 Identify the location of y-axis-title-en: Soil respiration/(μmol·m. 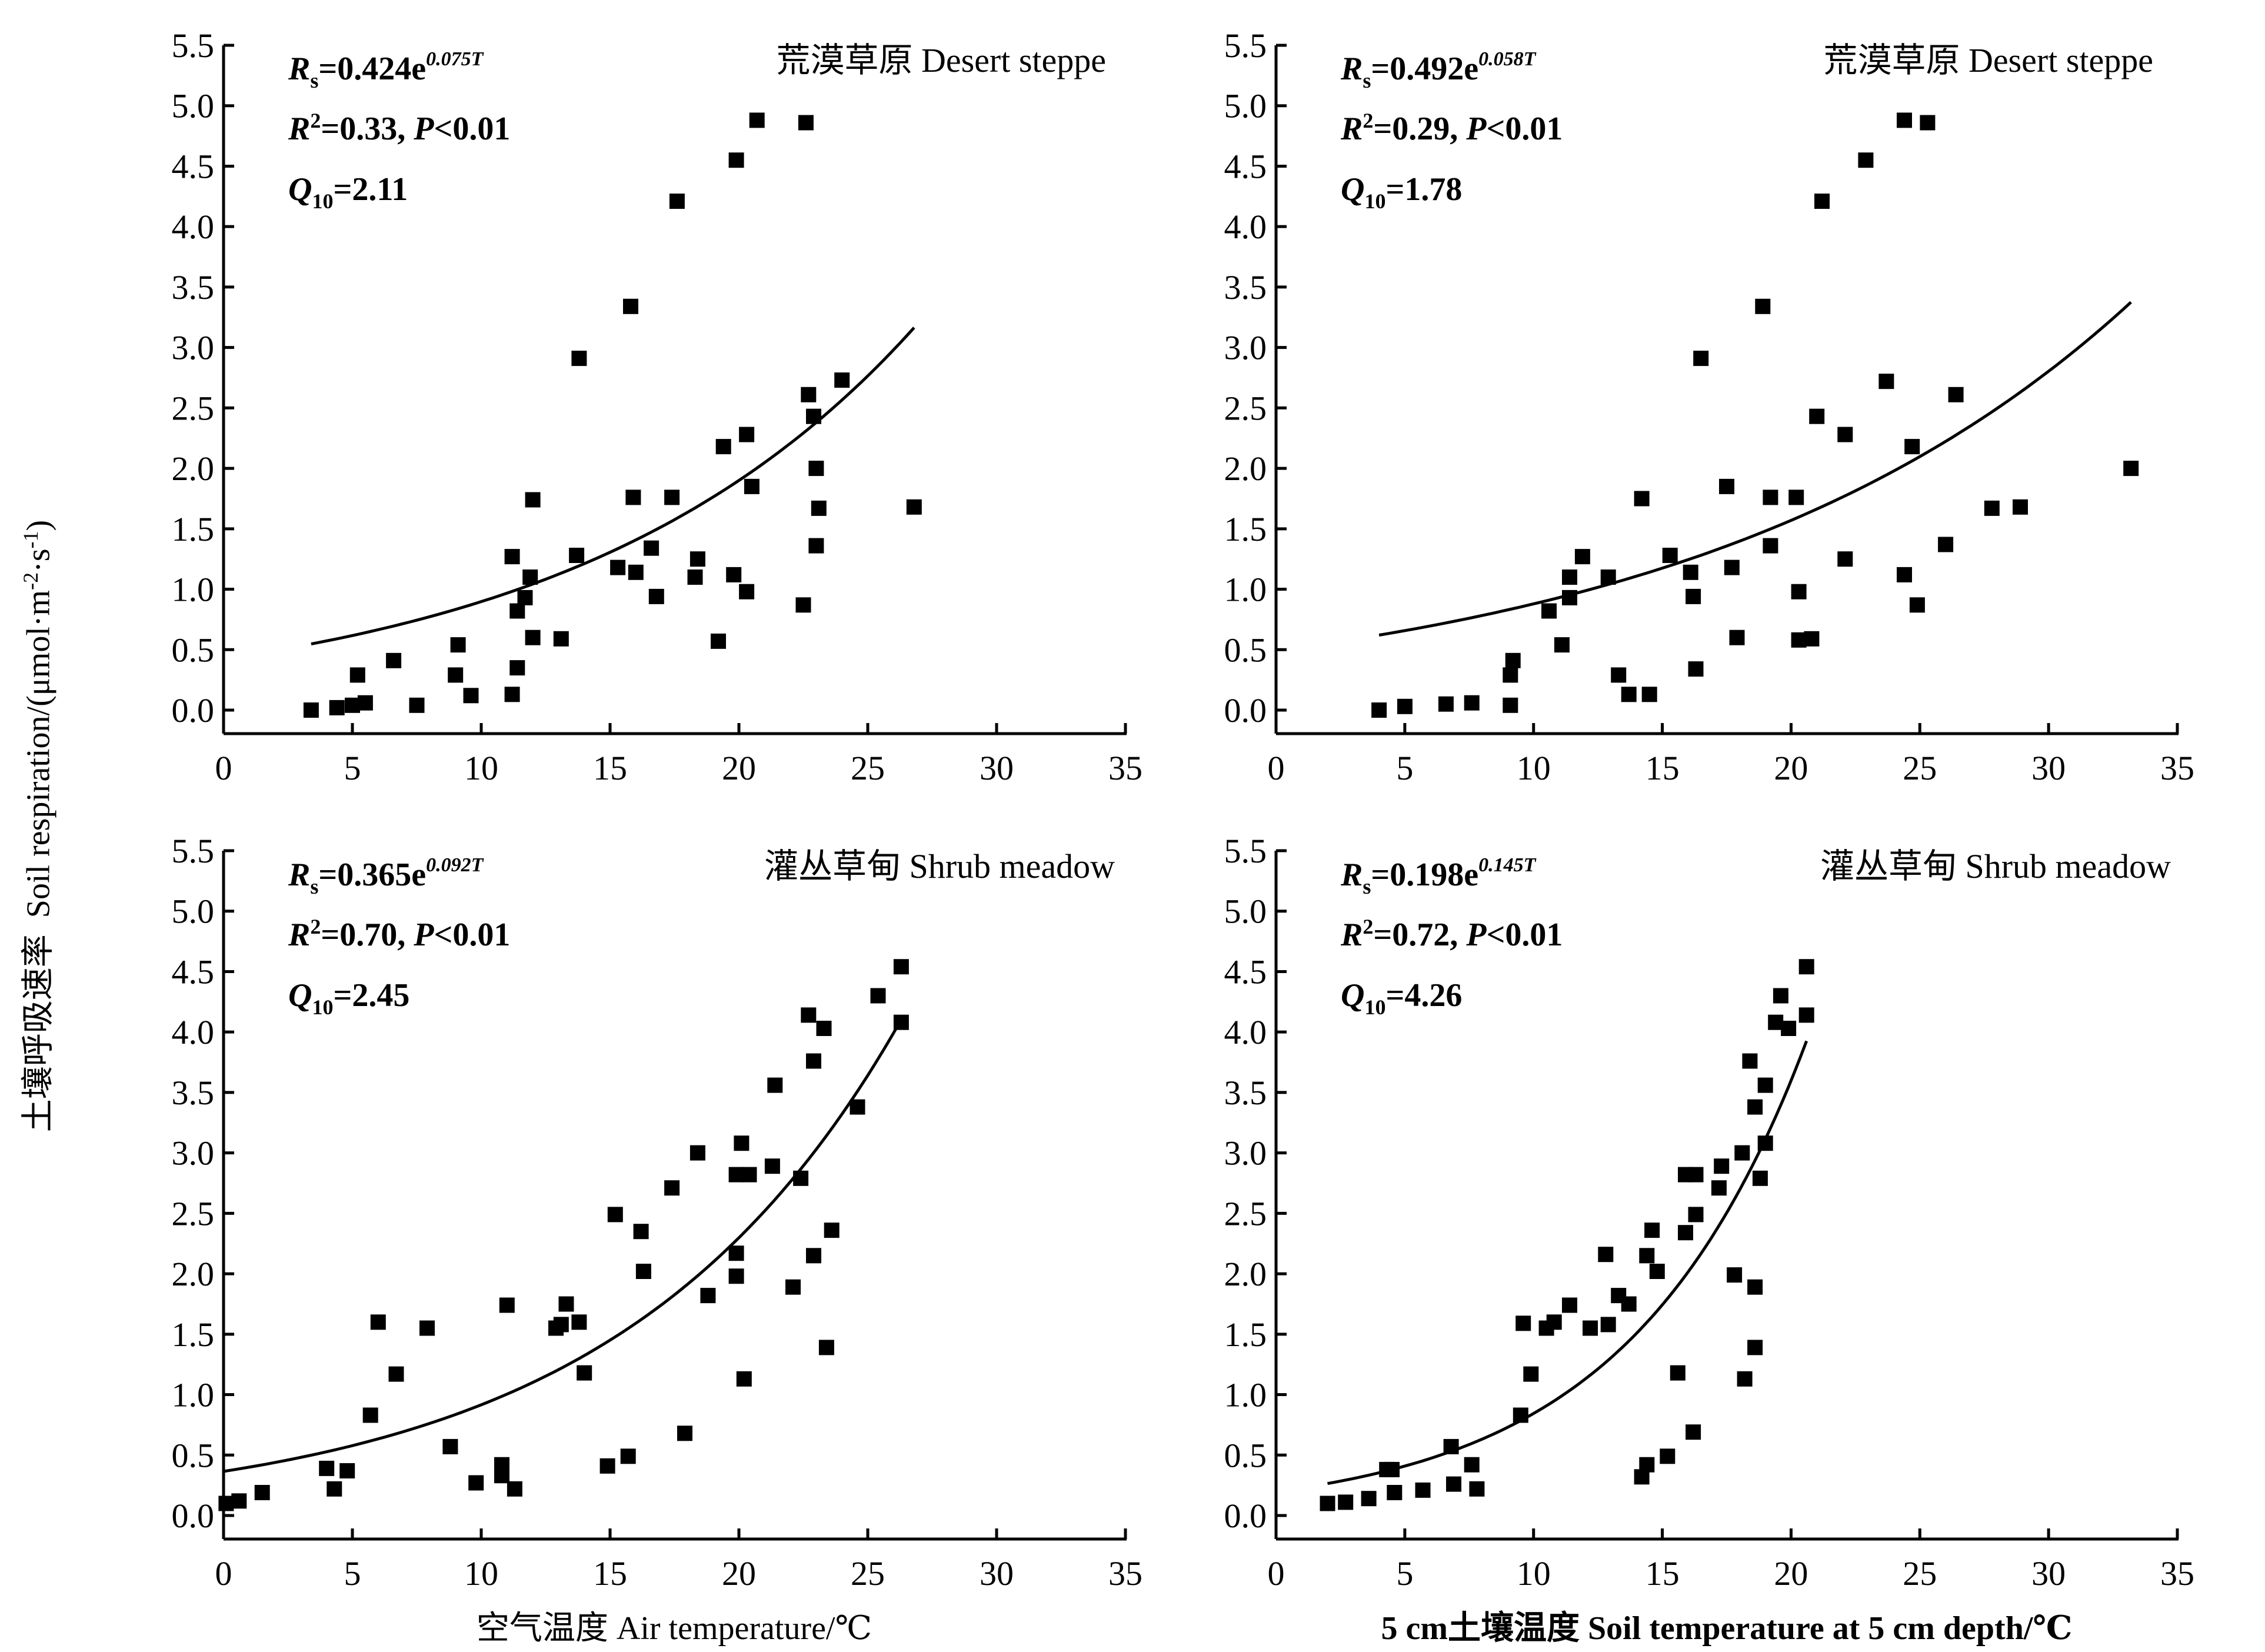
(38, 753).